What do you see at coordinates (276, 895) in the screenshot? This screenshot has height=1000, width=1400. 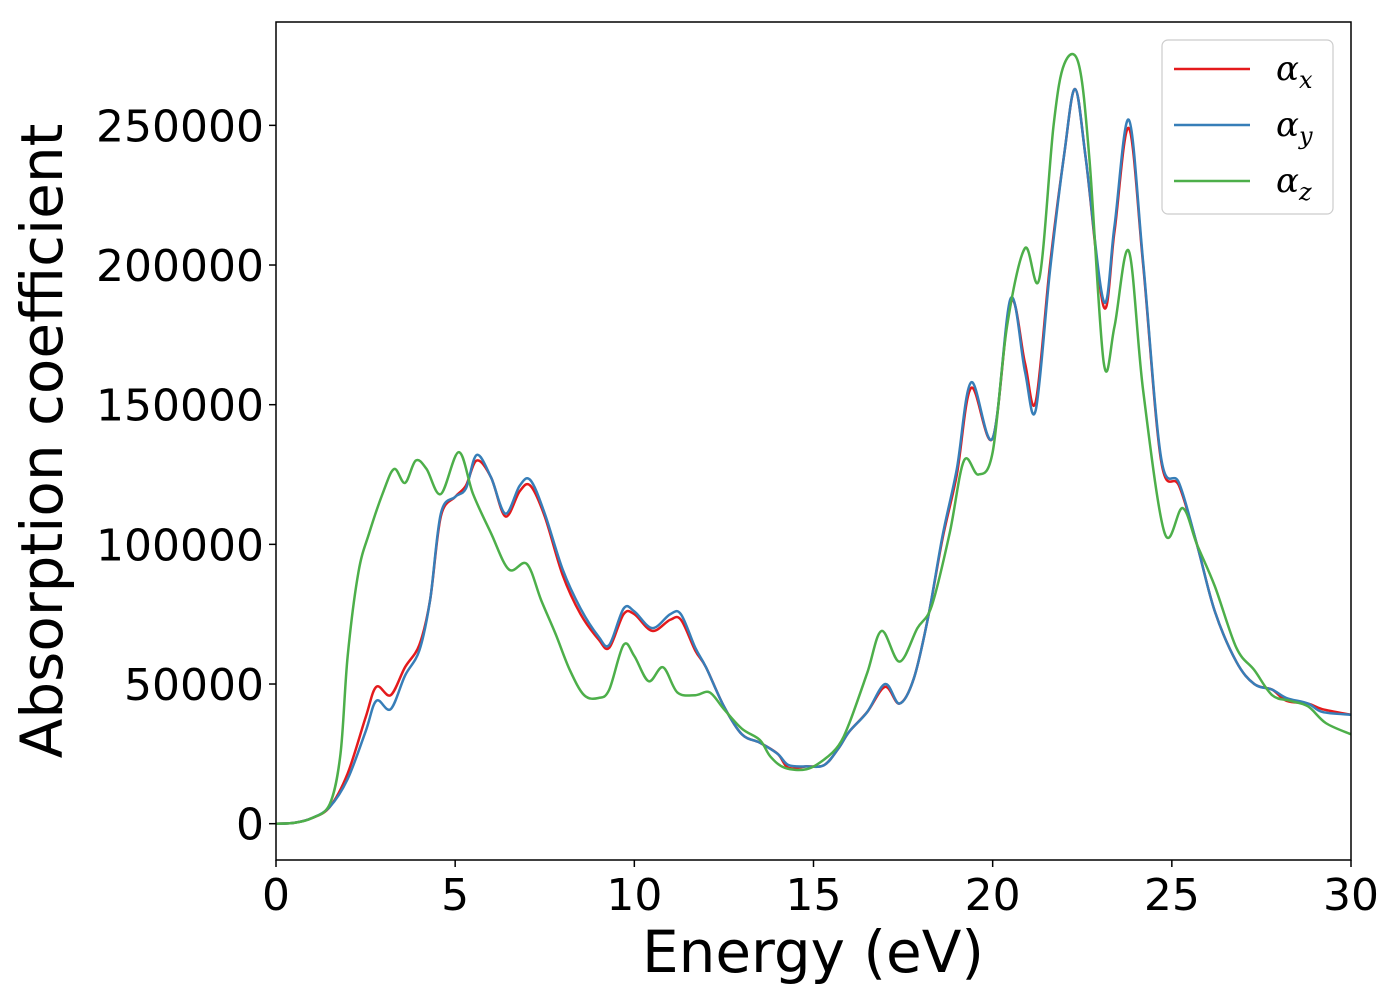 I see `x-tick-label: 0` at bounding box center [276, 895].